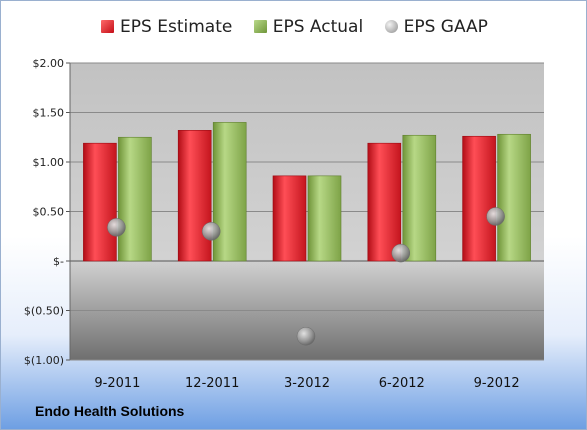  What do you see at coordinates (176, 27) in the screenshot?
I see `legend-label-eps-estimate: EPS Estimate` at bounding box center [176, 27].